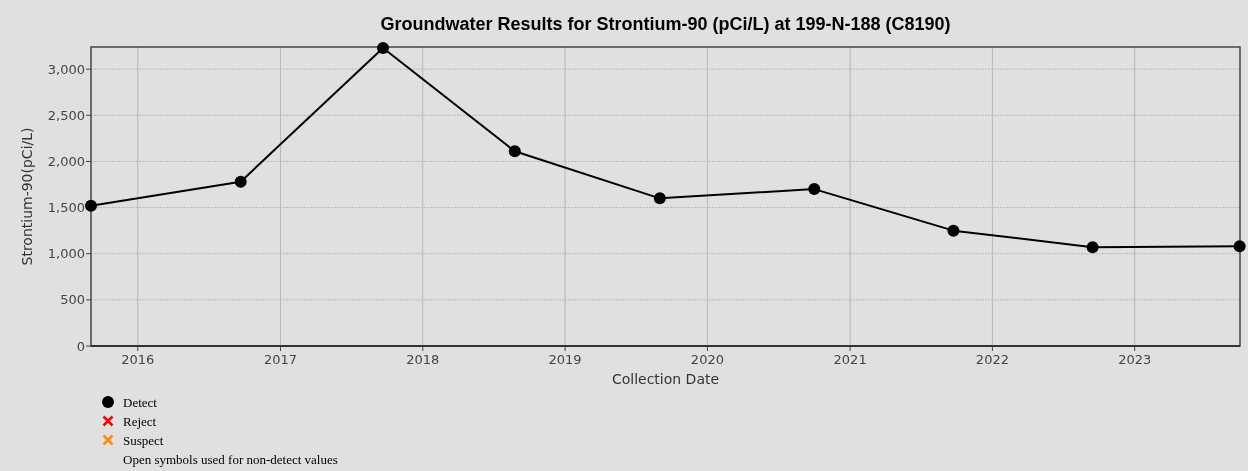 Image resolution: width=1248 pixels, height=471 pixels. What do you see at coordinates (140, 421) in the screenshot?
I see `legend-label: Reject` at bounding box center [140, 421].